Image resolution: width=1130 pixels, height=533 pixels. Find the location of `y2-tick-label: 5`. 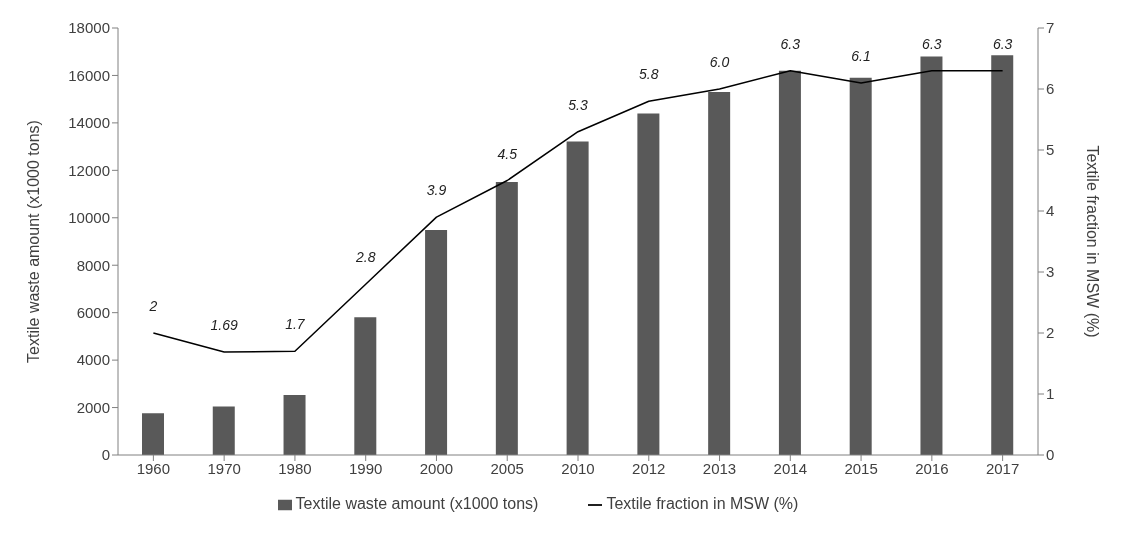

y2-tick-label: 5 is located at coordinates (1050, 150).